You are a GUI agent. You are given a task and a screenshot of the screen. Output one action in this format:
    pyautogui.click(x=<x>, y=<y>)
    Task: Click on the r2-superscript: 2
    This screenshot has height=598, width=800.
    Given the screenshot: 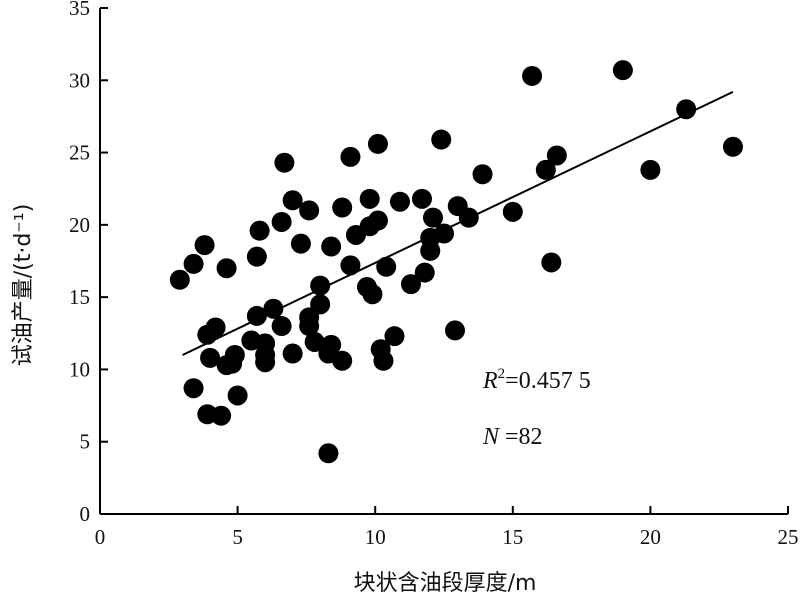 What is the action you would take?
    pyautogui.click(x=502, y=374)
    